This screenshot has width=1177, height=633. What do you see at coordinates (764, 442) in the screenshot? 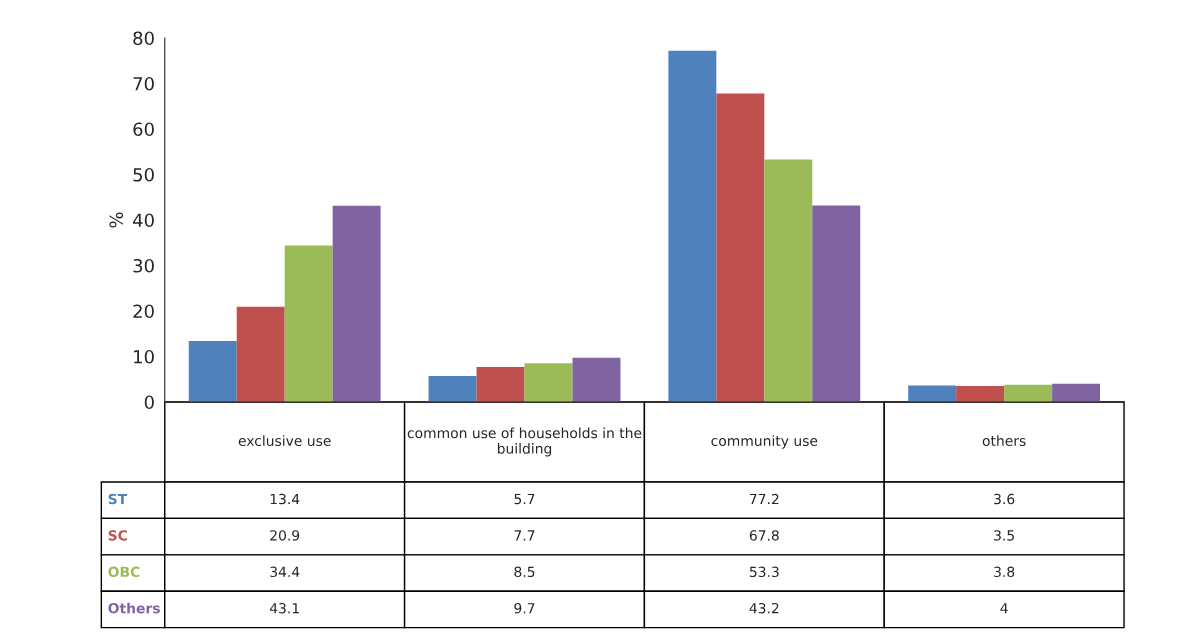
I see `x-tick-label: community use` at bounding box center [764, 442].